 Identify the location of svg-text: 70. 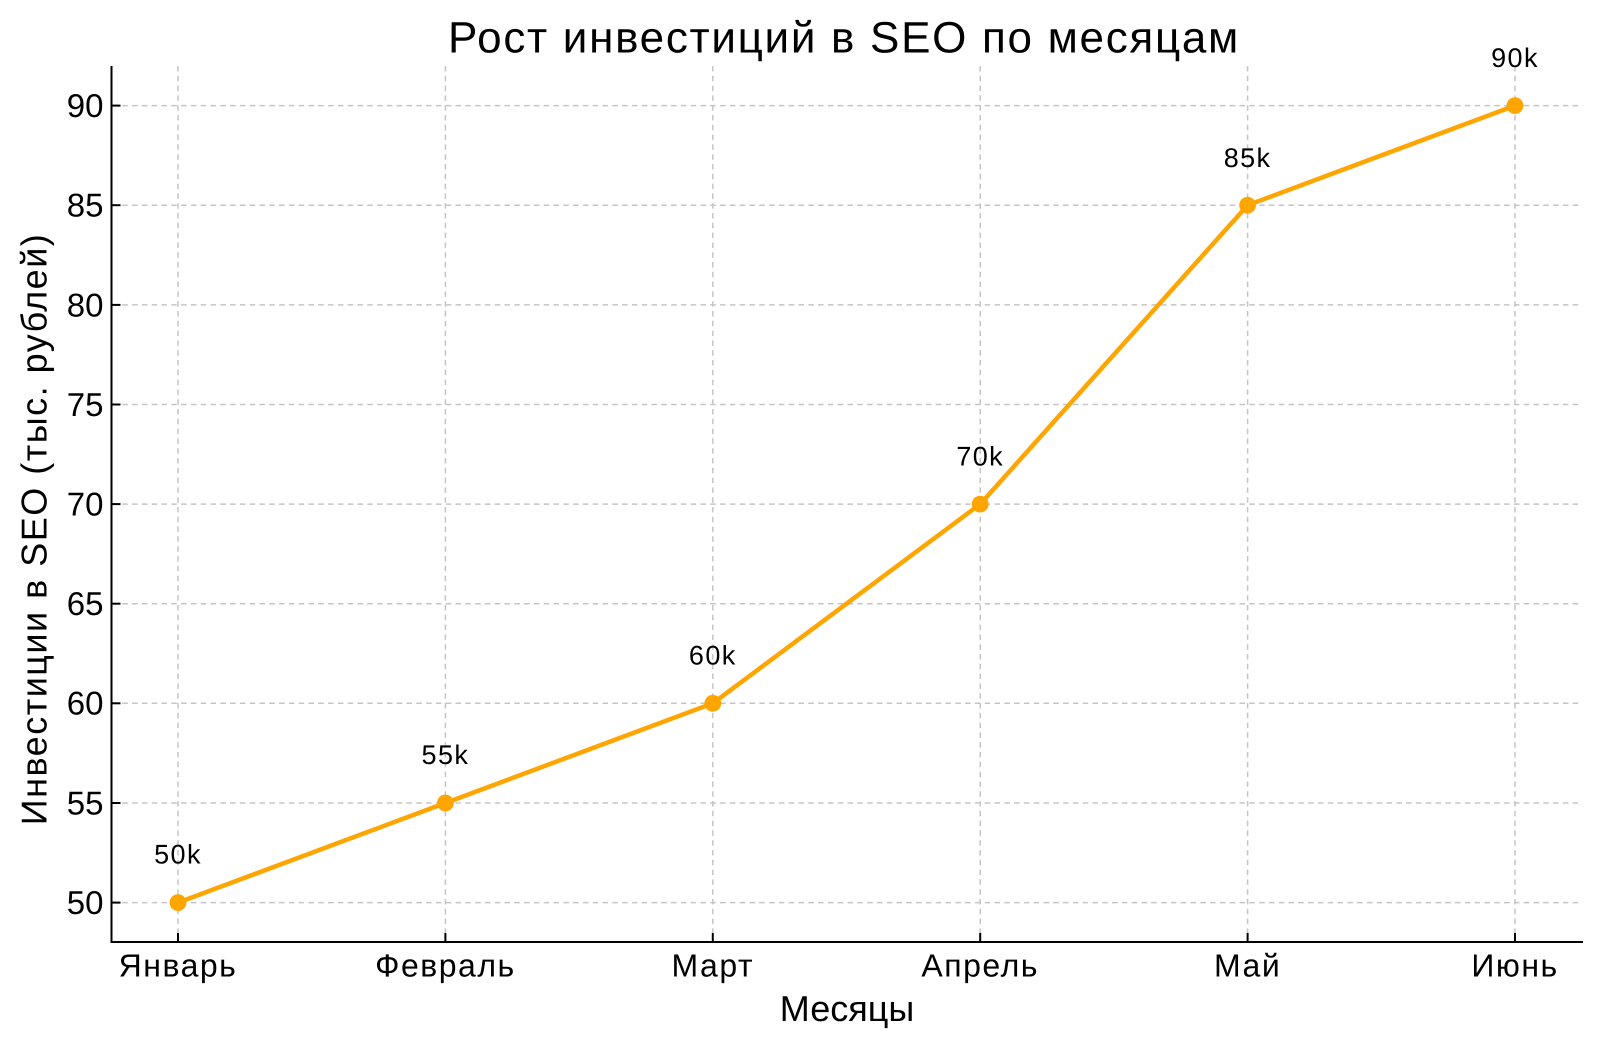
(85, 504).